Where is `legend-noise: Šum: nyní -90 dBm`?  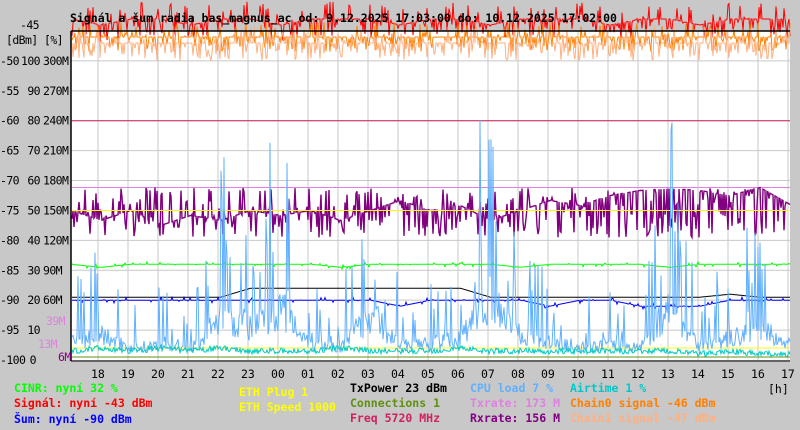 legend-noise: Šum: nyní -90 dBm is located at coordinates (73, 419).